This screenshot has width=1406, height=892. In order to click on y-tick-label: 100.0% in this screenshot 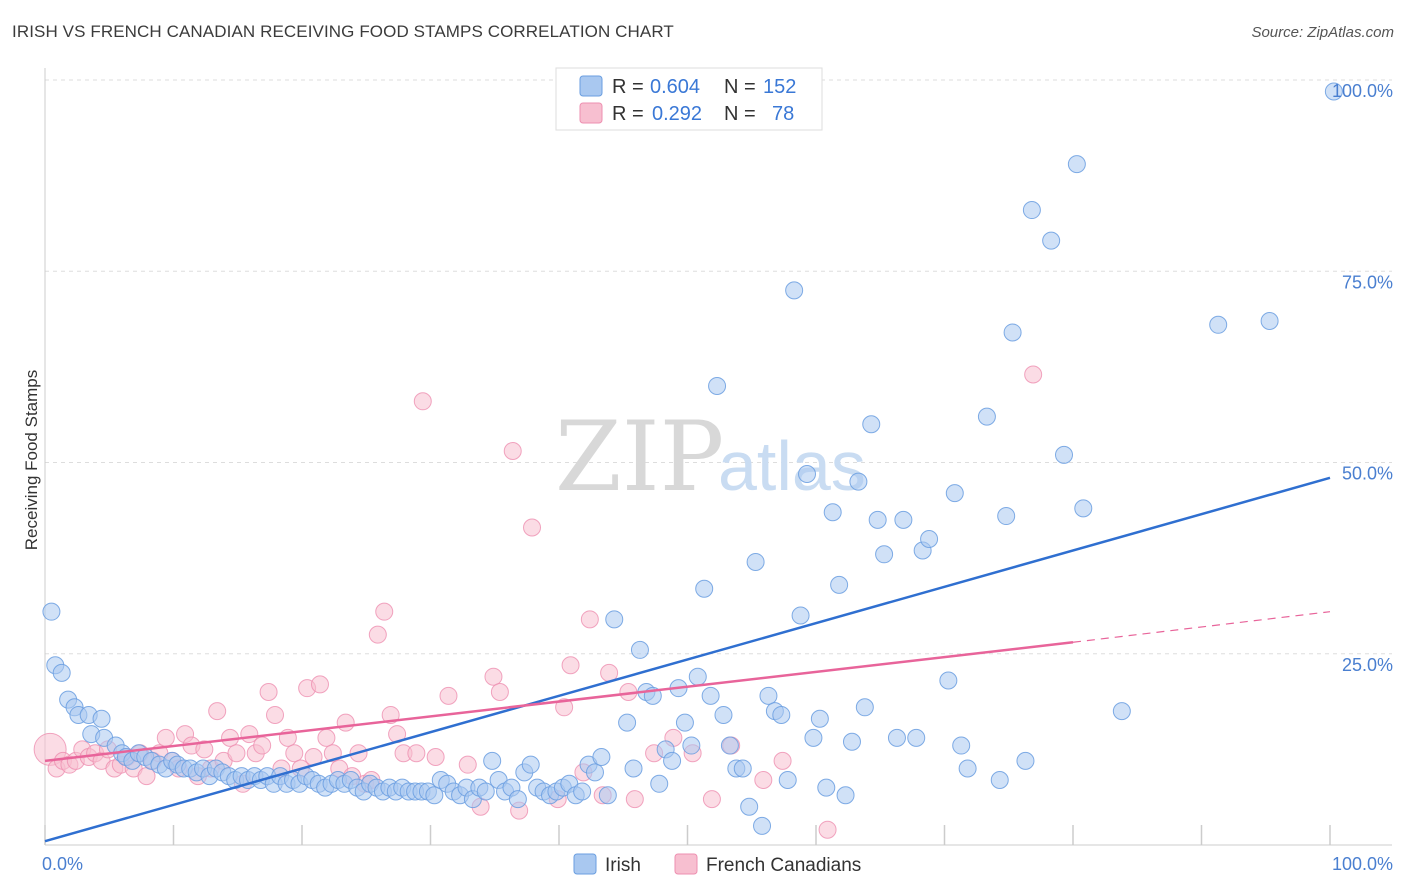, I will do `click(1362, 91)`.